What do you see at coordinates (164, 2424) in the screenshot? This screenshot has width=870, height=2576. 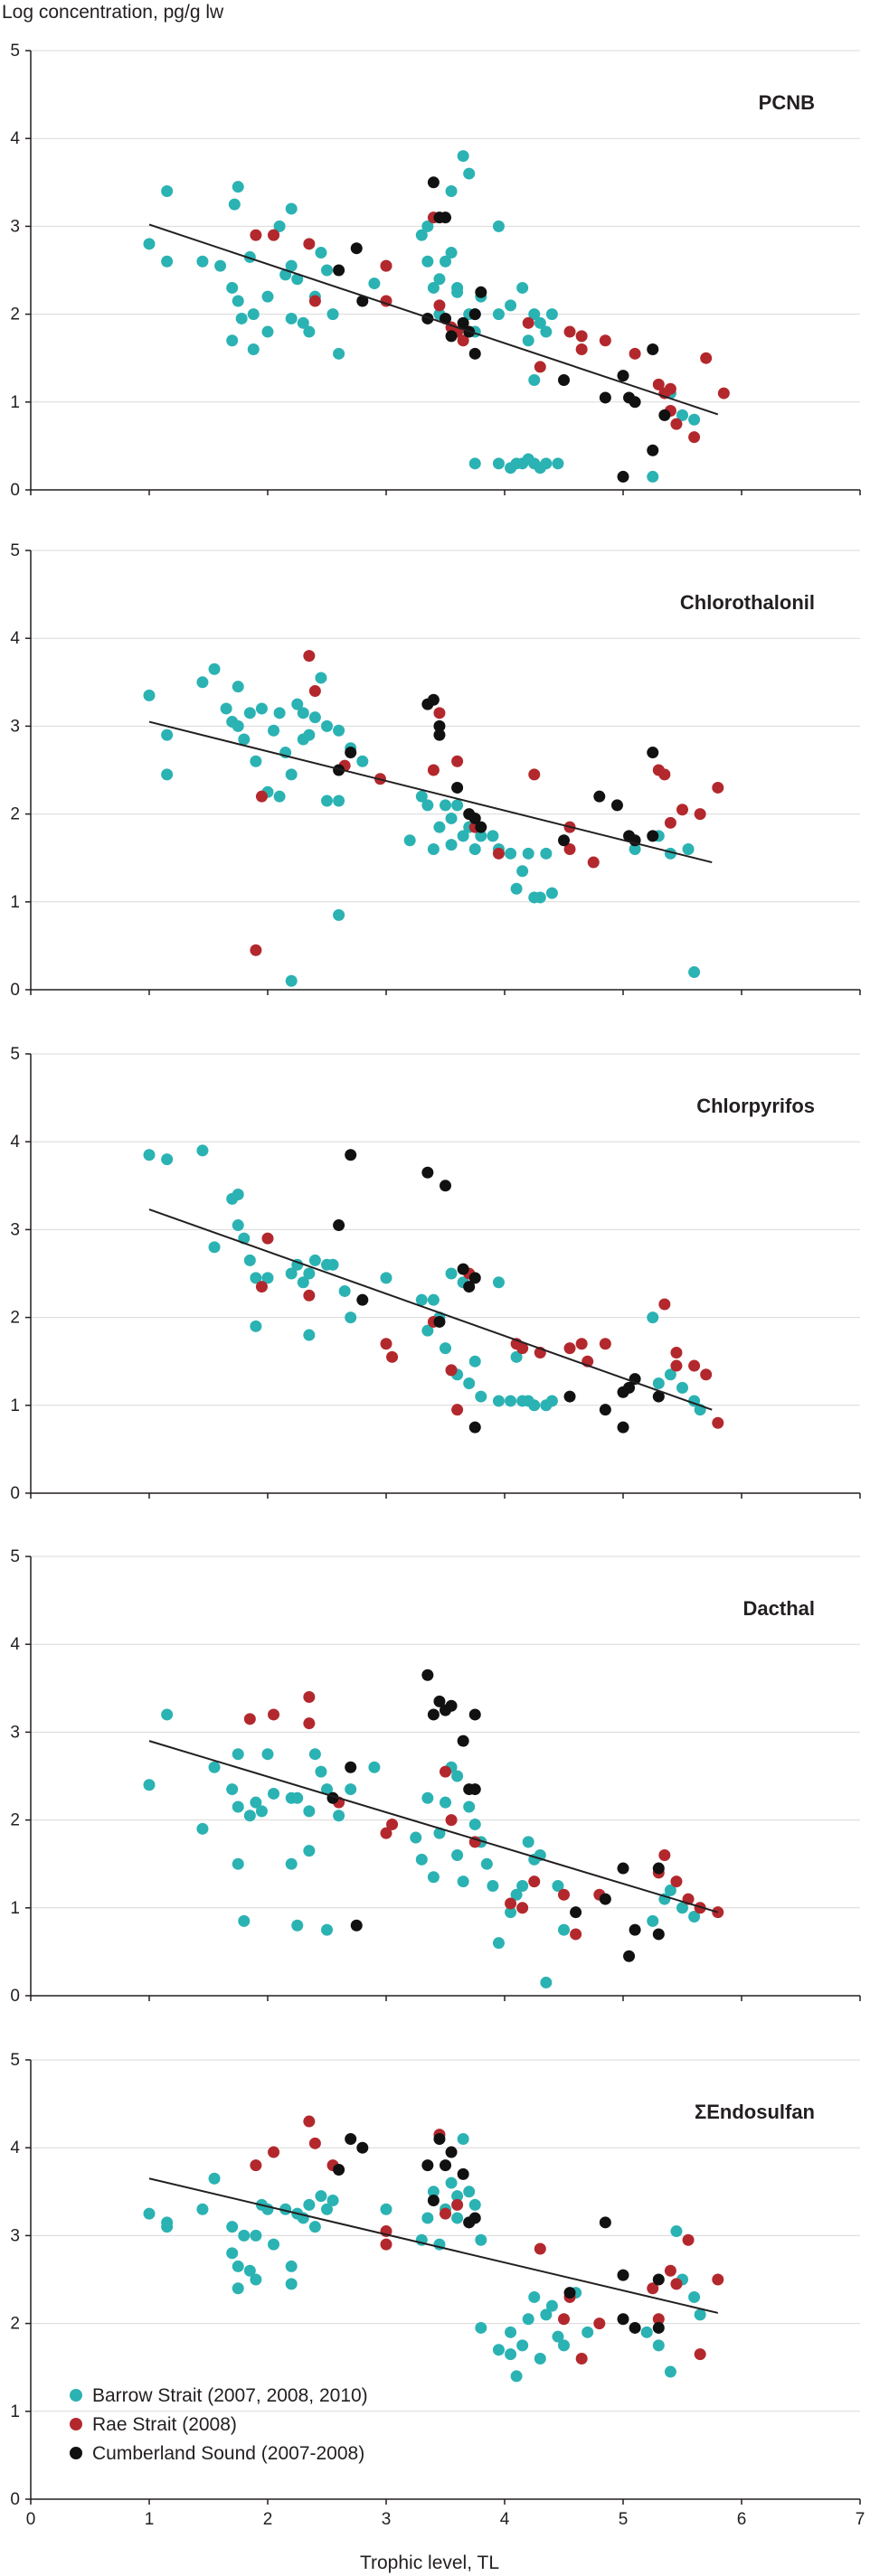 I see `legend-label: Rae Strait (2008)` at bounding box center [164, 2424].